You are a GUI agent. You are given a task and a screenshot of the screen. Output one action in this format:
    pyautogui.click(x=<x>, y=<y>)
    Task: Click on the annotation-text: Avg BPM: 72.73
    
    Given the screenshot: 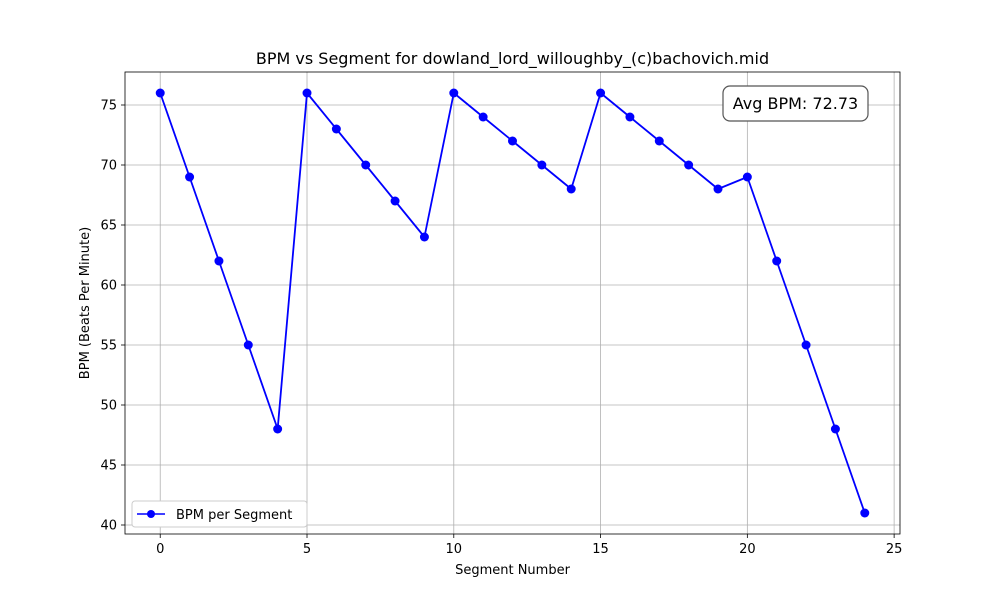 What is the action you would take?
    pyautogui.click(x=795, y=103)
    